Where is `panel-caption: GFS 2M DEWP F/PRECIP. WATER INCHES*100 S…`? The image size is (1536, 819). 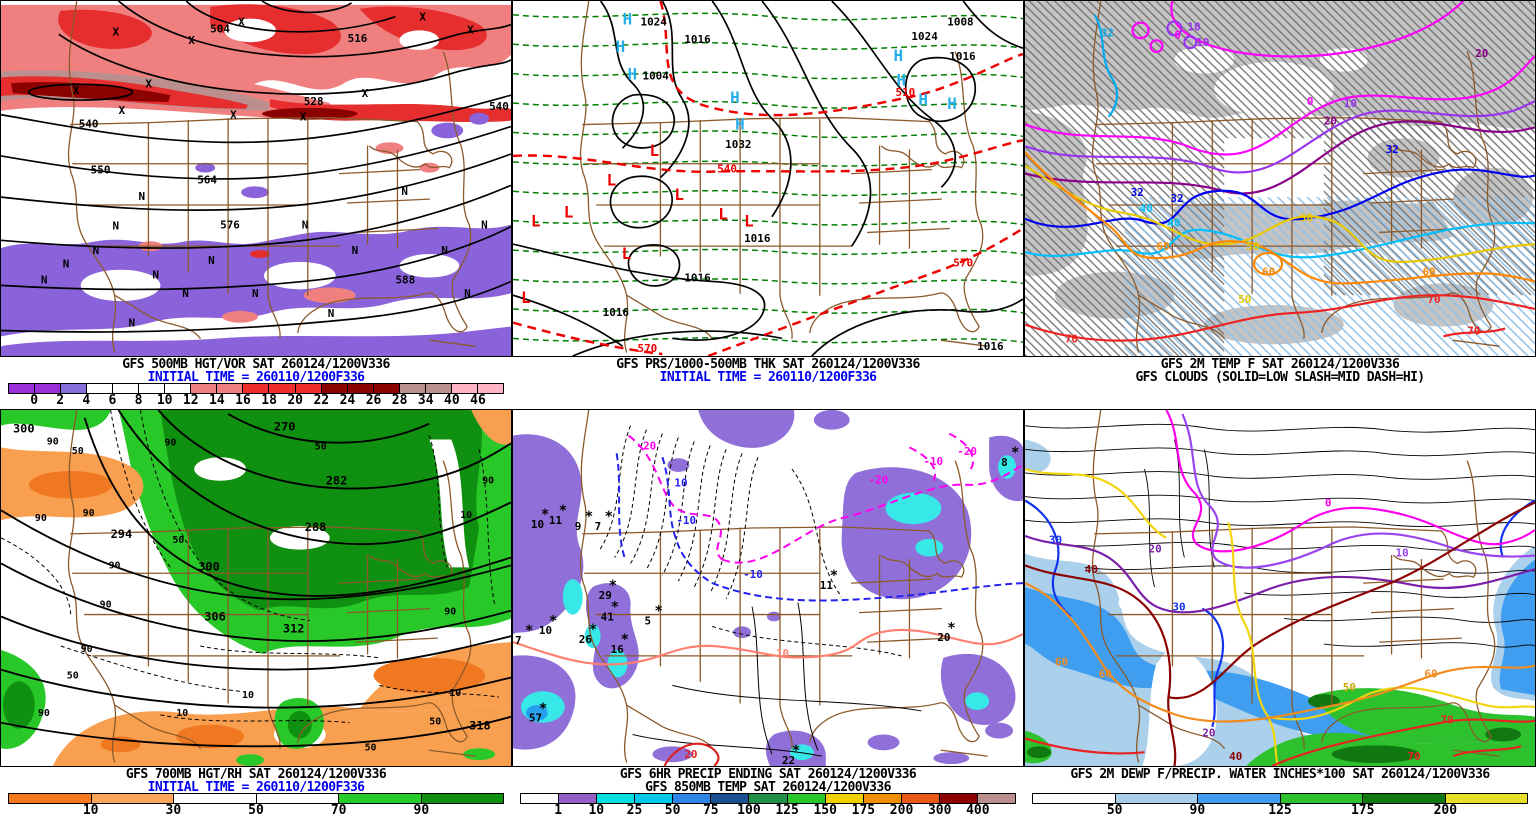
panel-caption: GFS 2M DEWP F/PRECIP. WATER INCHES*100 S… is located at coordinates (1280, 780).